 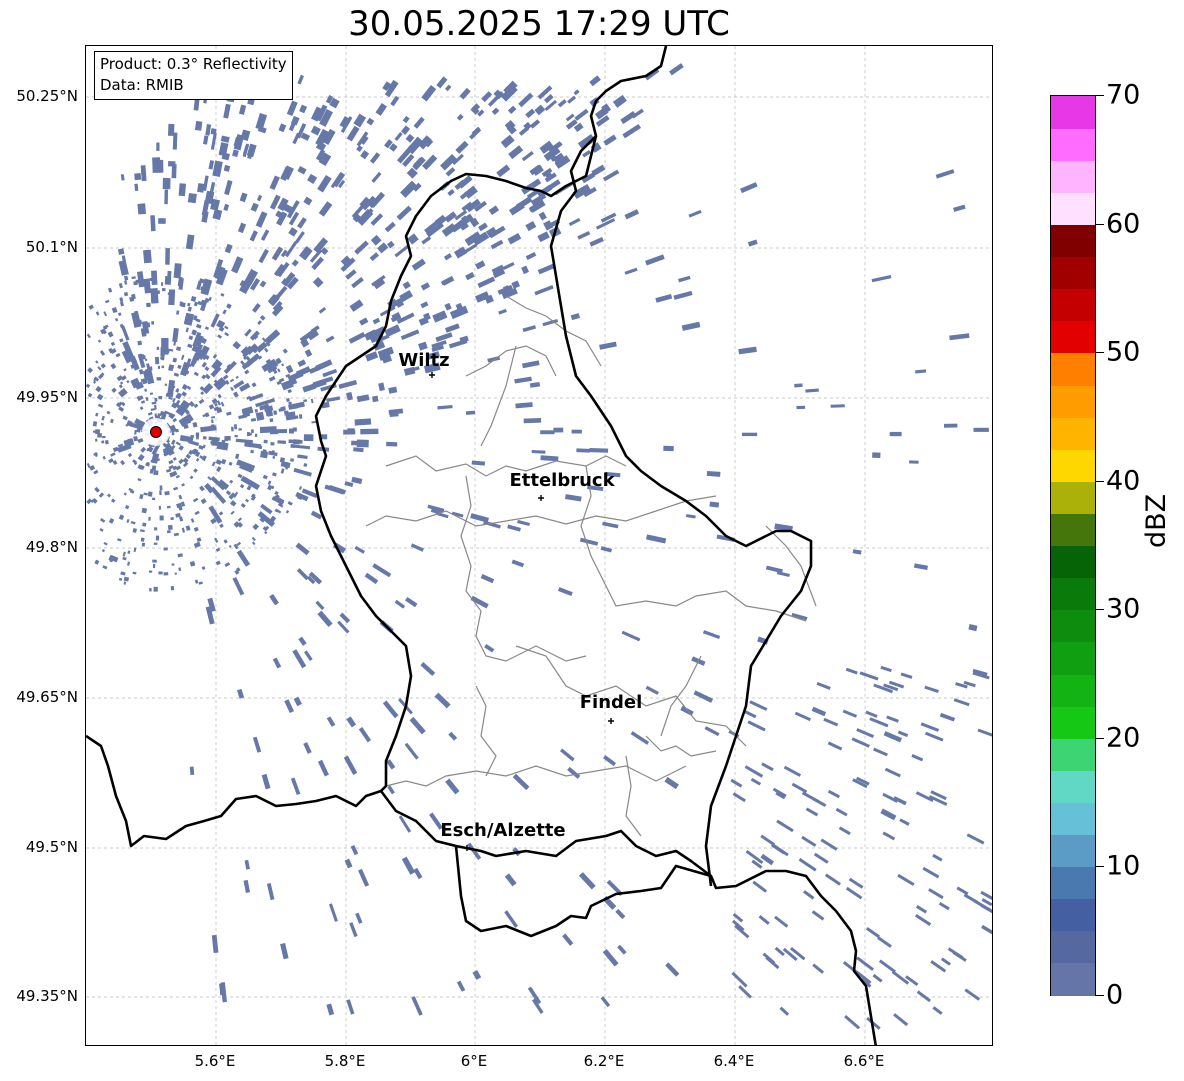 I want to click on colorbar-tick-label: 20, so click(x=1123, y=738).